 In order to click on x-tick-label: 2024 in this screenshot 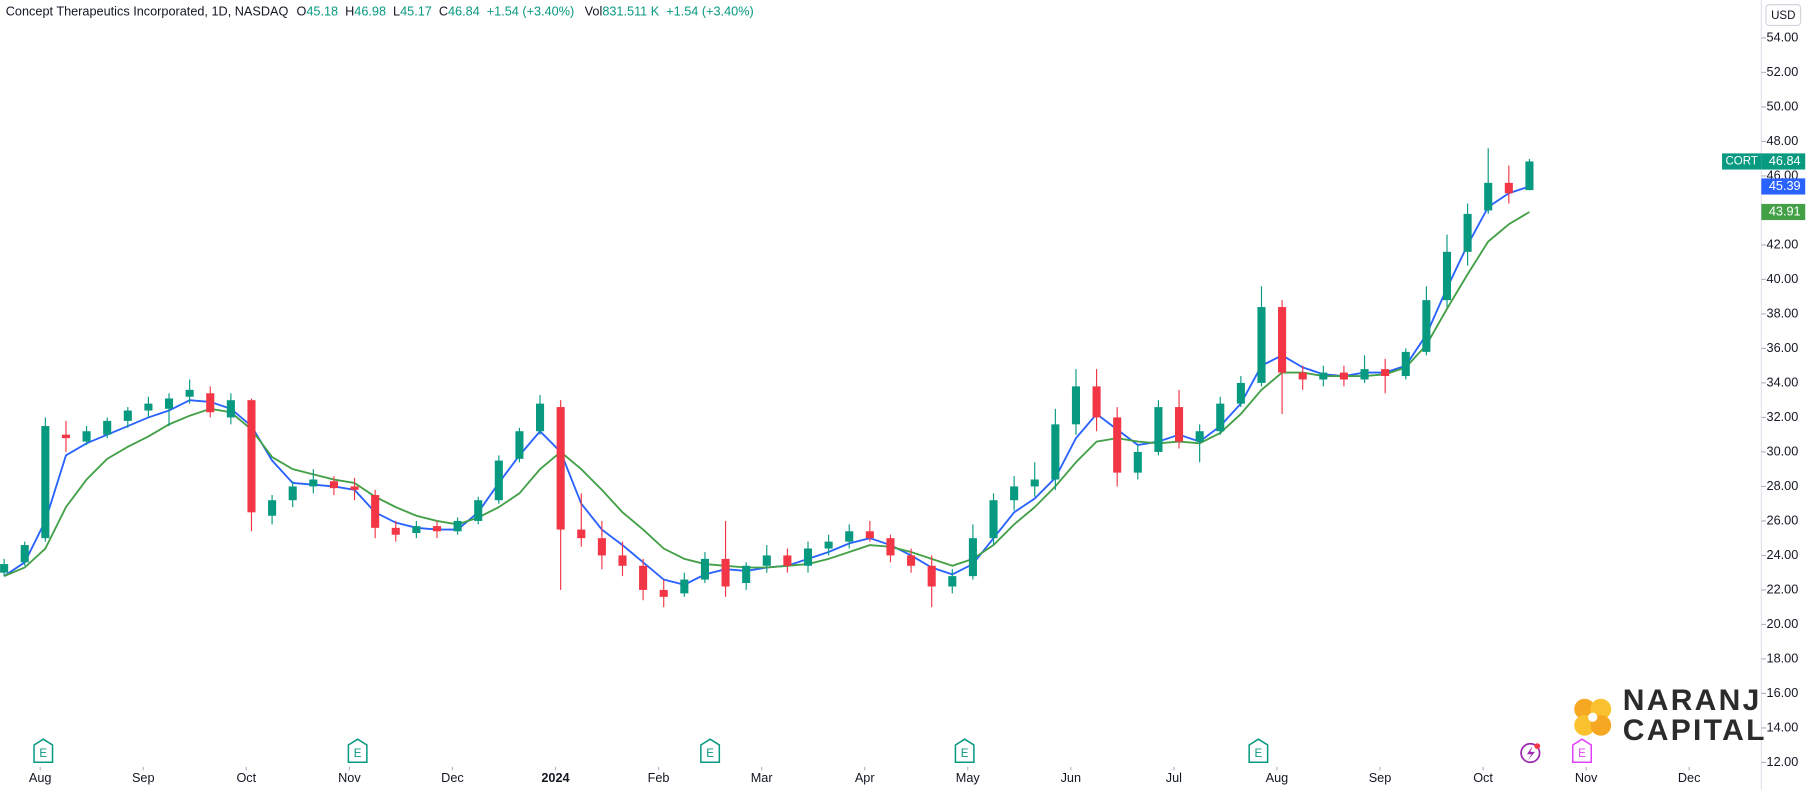, I will do `click(555, 778)`.